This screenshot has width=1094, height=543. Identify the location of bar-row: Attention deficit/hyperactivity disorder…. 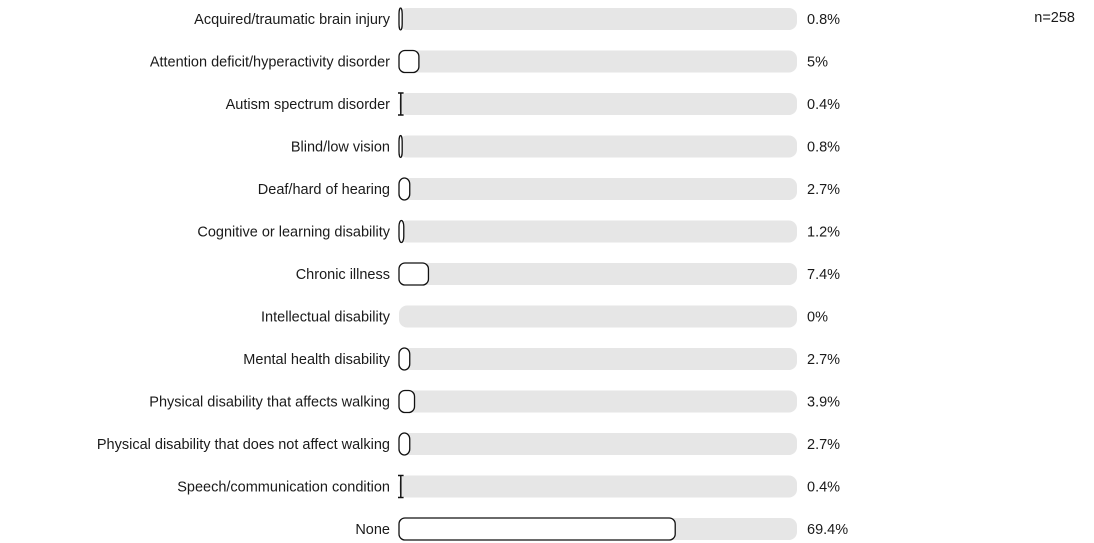
(489, 61).